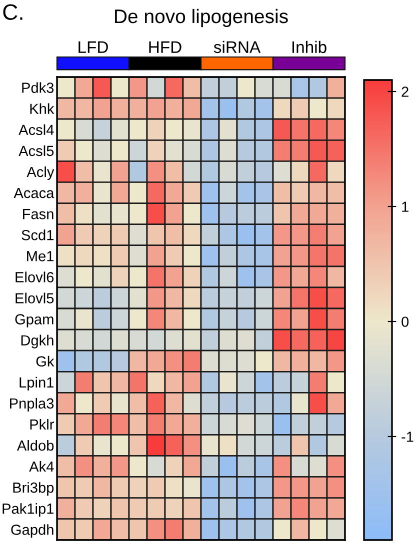 The image size is (418, 548). What do you see at coordinates (237, 47) in the screenshot?
I see `text: siRNA` at bounding box center [237, 47].